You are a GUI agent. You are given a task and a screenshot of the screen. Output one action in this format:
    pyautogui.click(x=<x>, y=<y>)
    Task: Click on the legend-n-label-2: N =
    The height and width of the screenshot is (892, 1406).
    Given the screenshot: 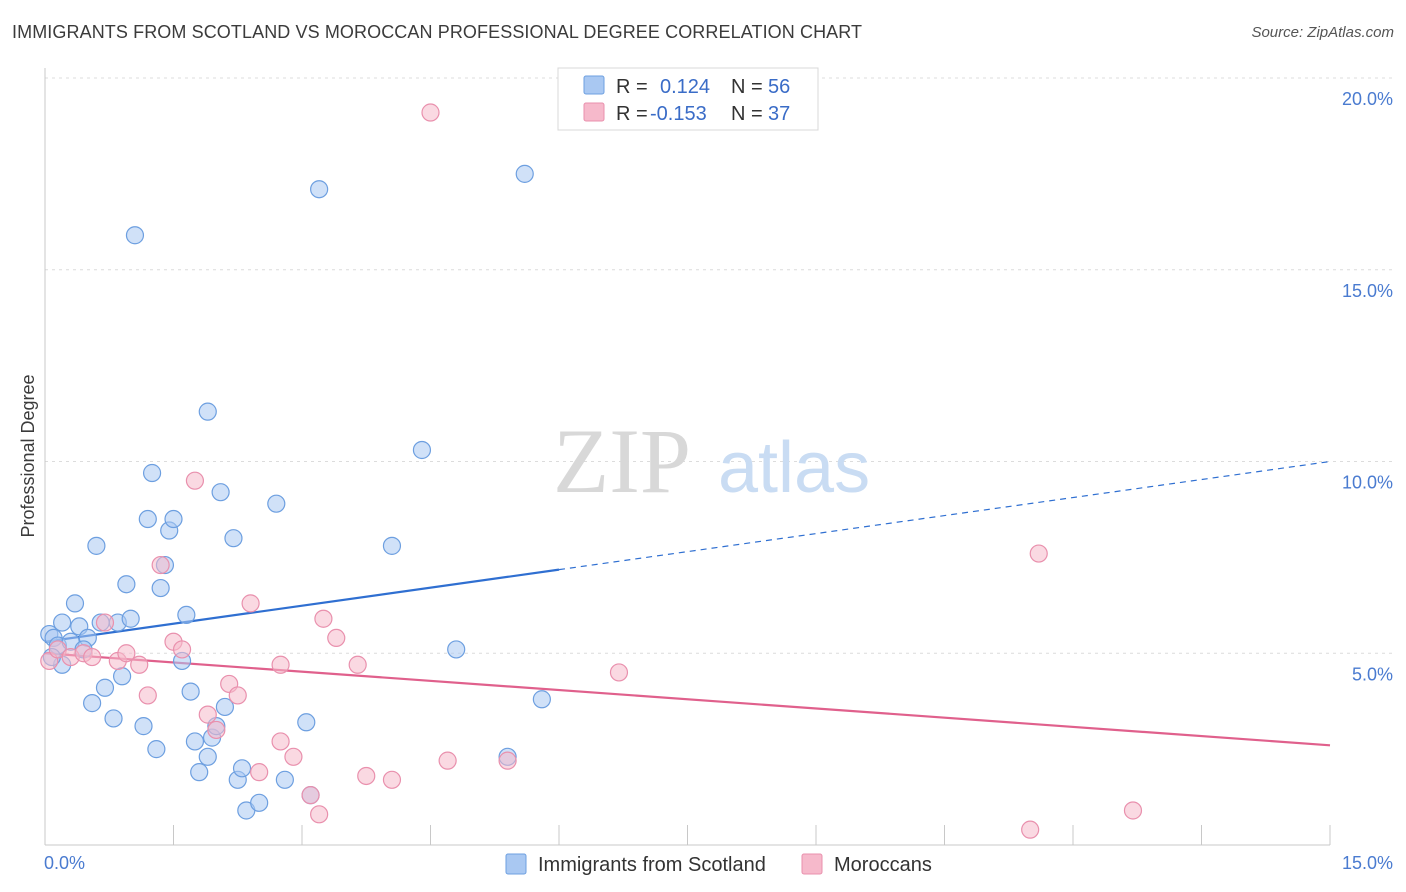 What is the action you would take?
    pyautogui.click(x=747, y=114)
    